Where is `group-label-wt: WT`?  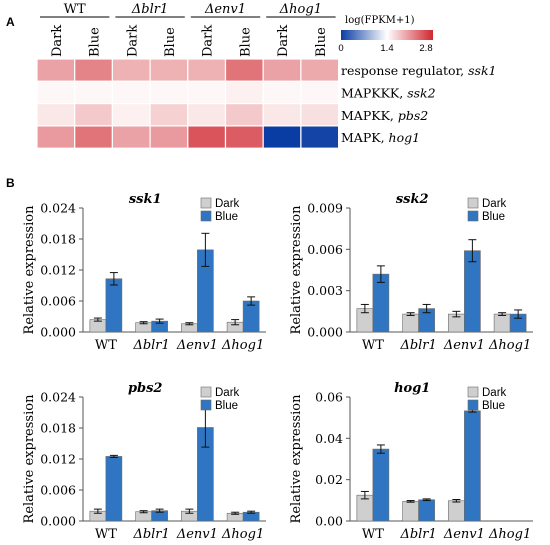 group-label-wt: WT is located at coordinates (75, 9).